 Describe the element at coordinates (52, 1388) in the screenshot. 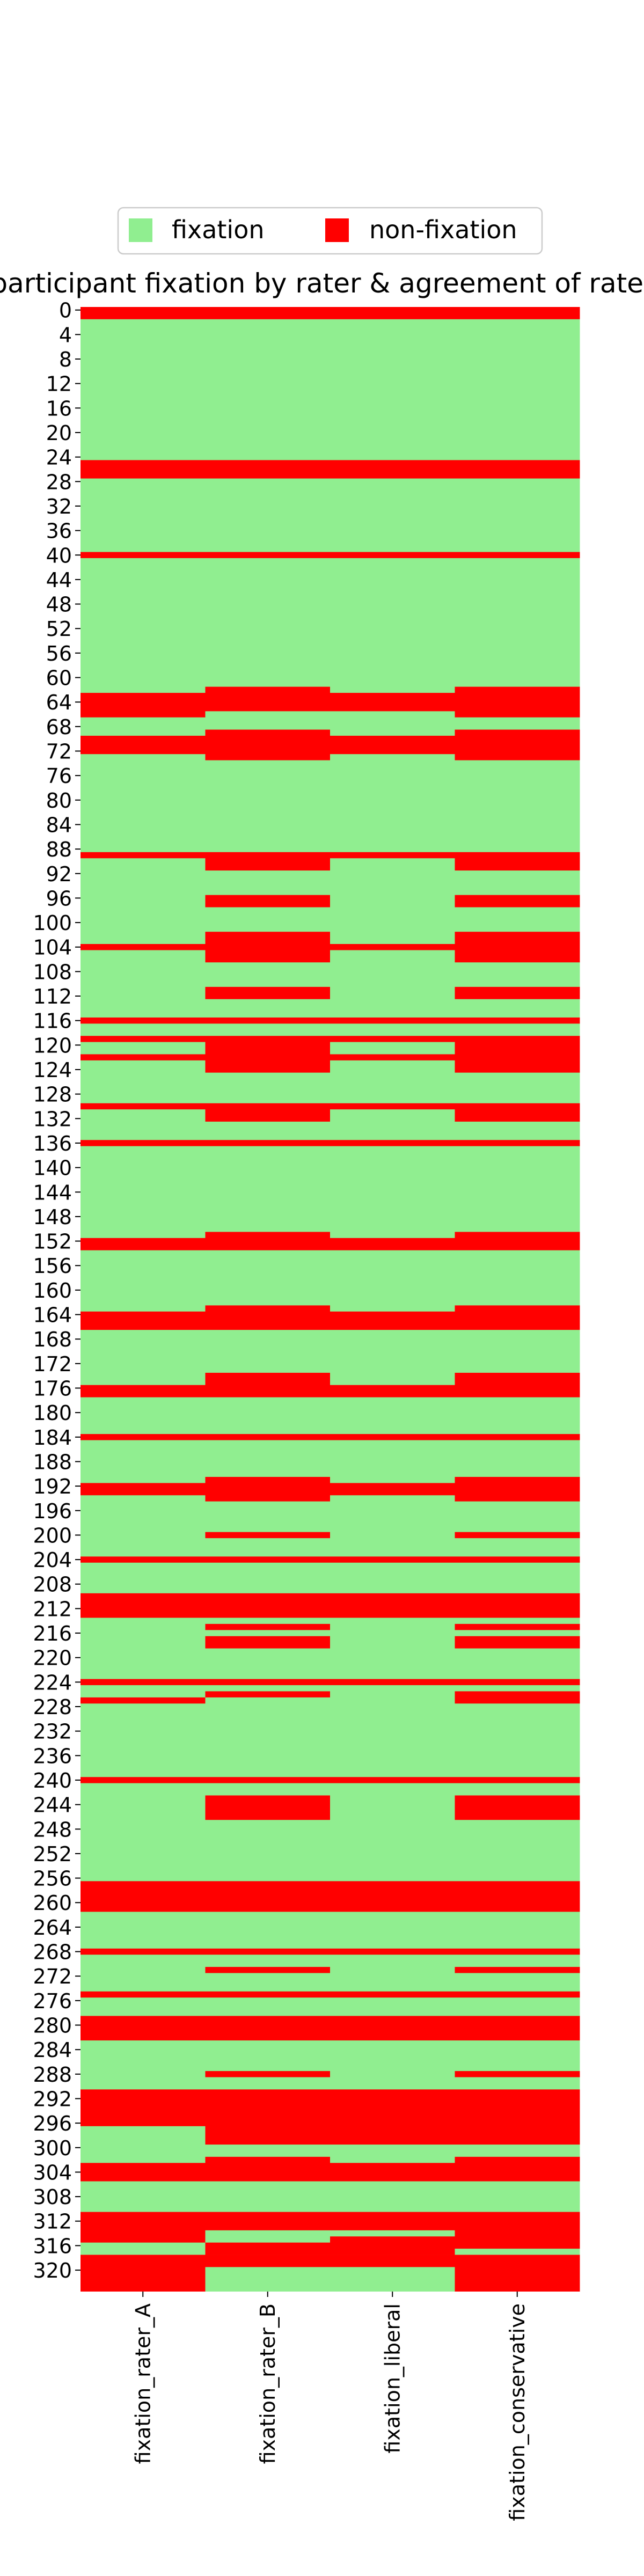

I see `y-tick-label: 176` at that location.